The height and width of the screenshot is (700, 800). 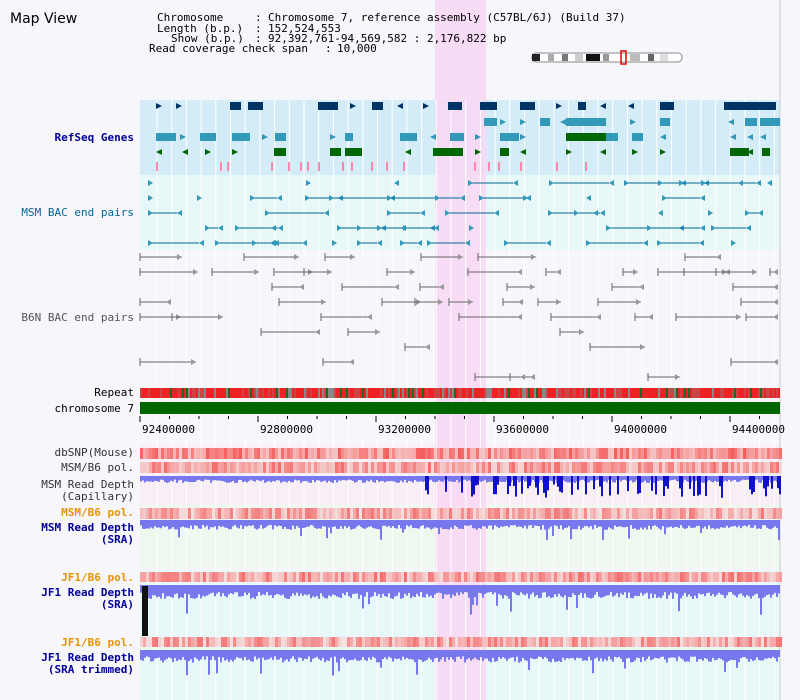 I want to click on track-label-refseq: RefSeq Genes, so click(x=94, y=137).